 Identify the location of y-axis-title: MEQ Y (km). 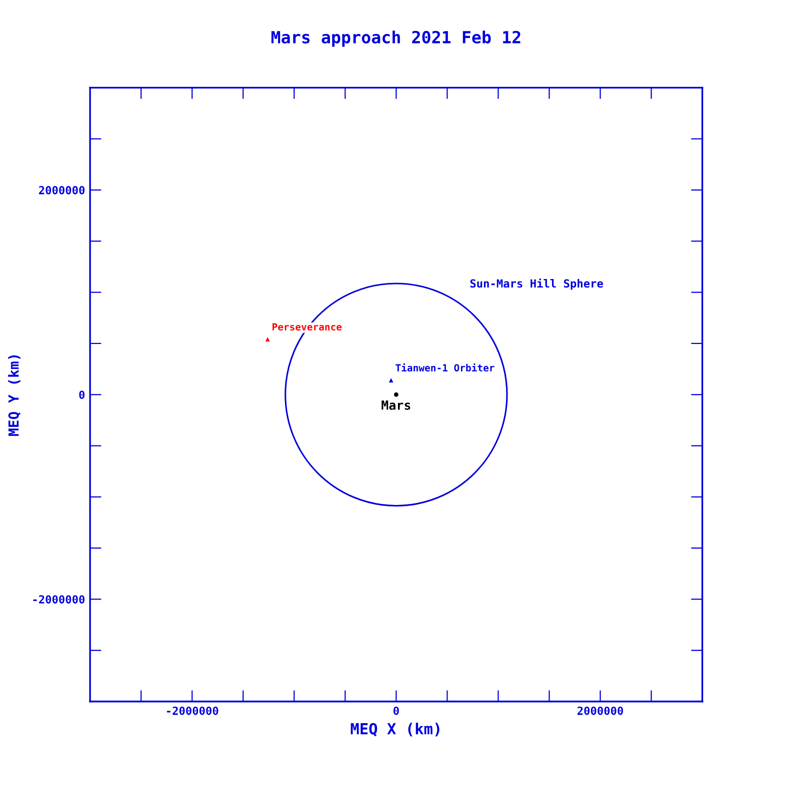
(14, 395).